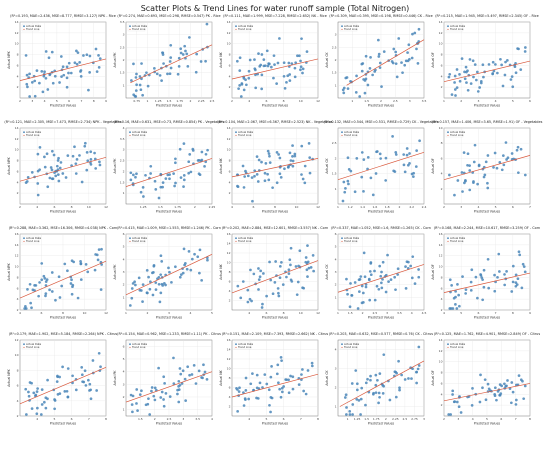 The width and height of the screenshot is (550, 452). I want to click on y-tick-label: 2.5, so click(334, 47).